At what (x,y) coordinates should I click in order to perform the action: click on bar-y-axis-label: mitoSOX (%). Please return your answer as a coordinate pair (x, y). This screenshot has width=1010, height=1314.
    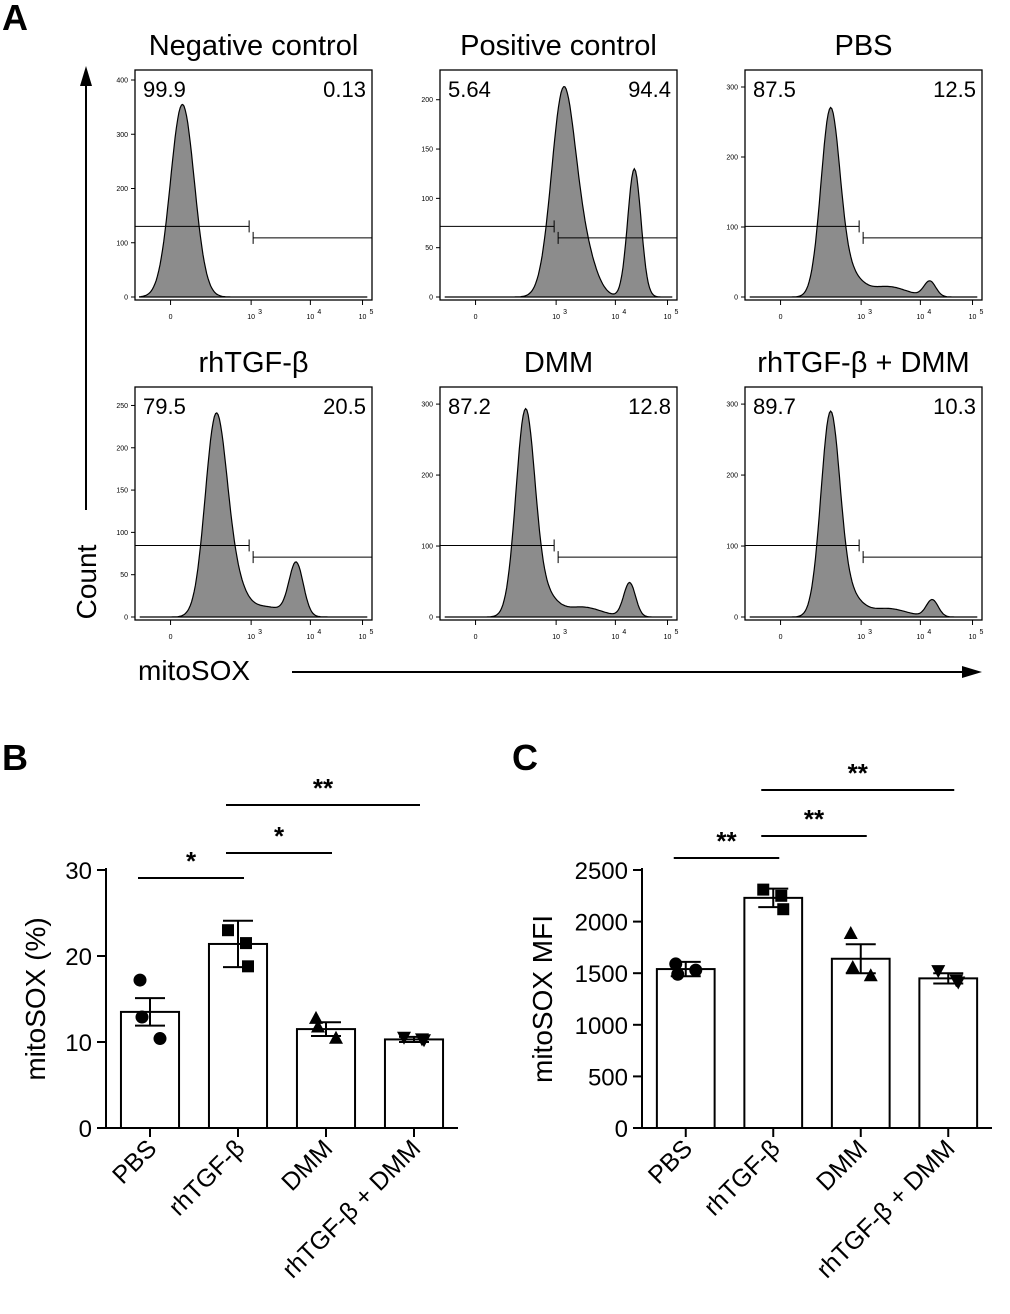
    Looking at the image, I should click on (35, 998).